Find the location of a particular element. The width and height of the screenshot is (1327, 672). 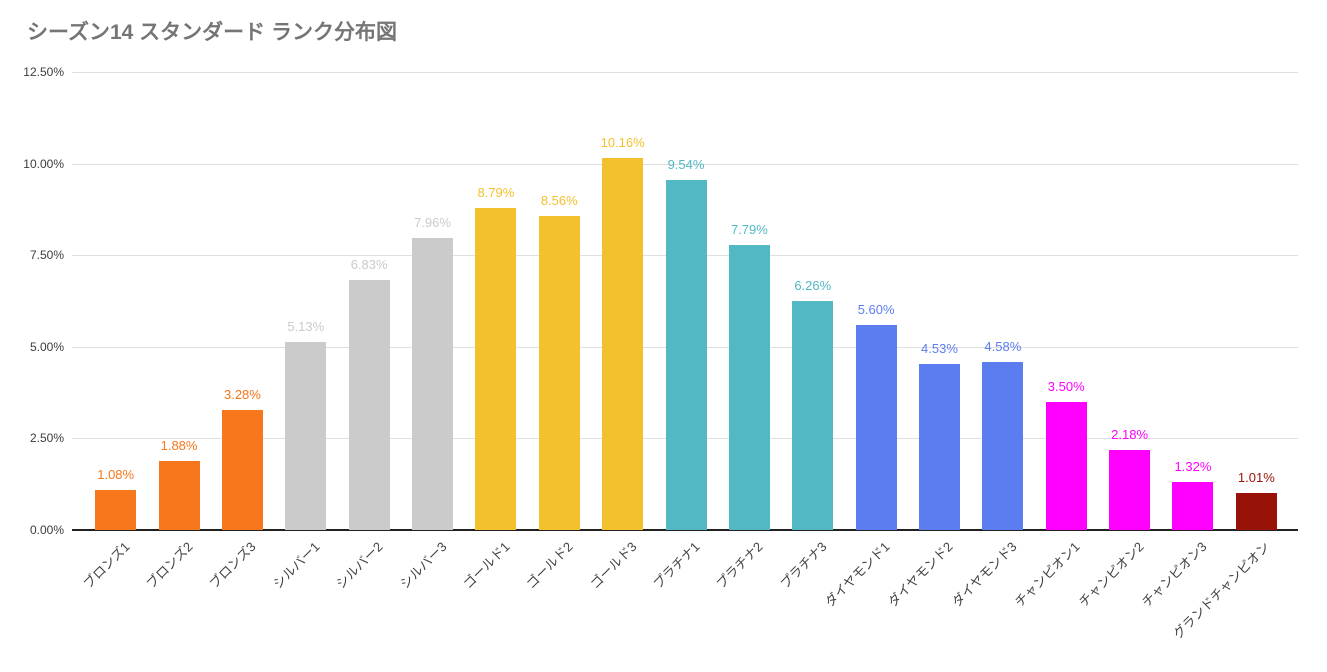

bar-value-label: 4.58% is located at coordinates (1003, 347).